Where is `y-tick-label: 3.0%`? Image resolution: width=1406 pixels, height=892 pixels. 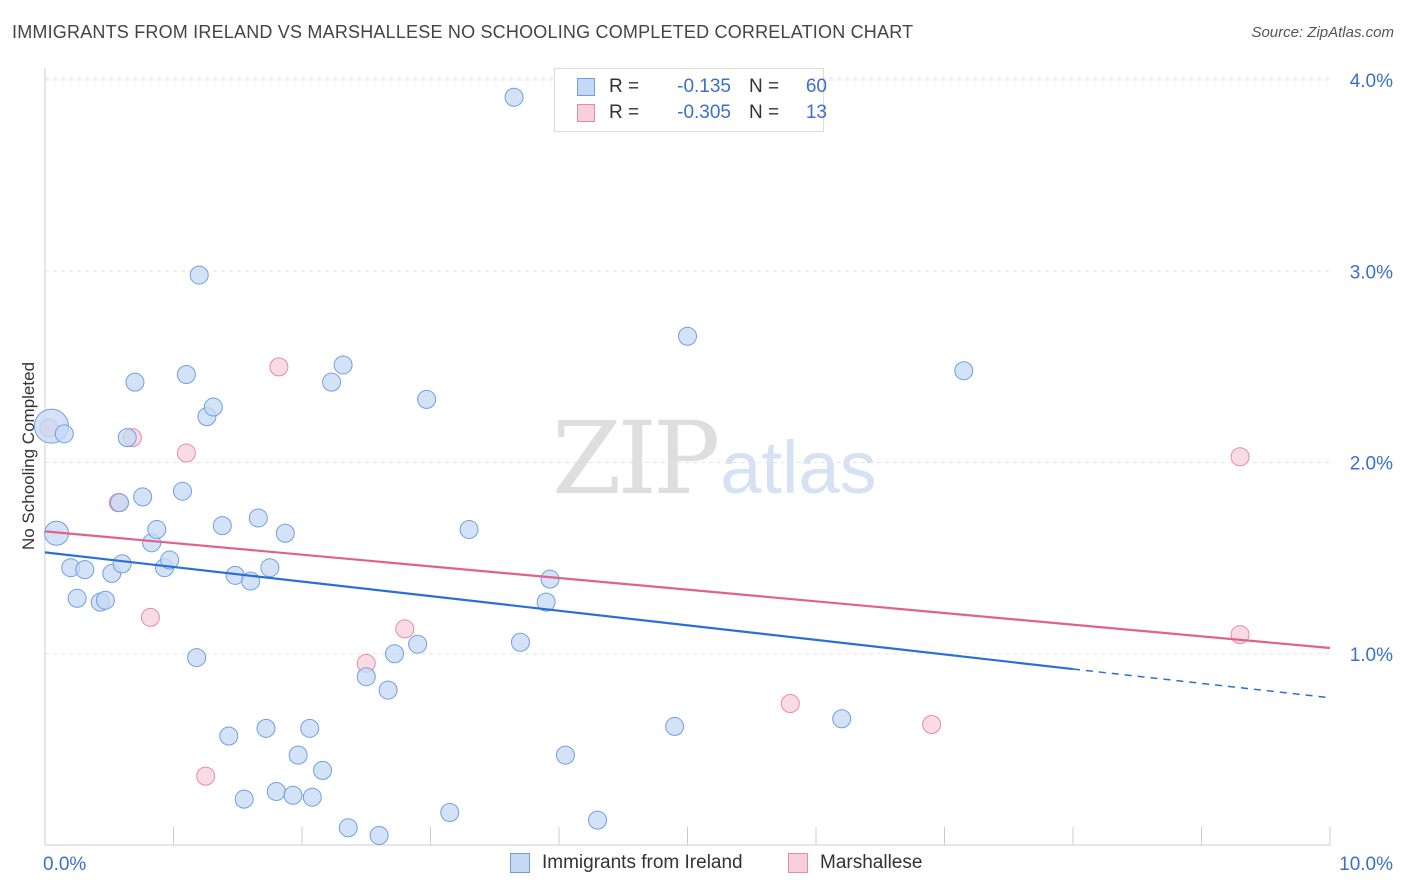 y-tick-label: 3.0% is located at coordinates (1371, 272).